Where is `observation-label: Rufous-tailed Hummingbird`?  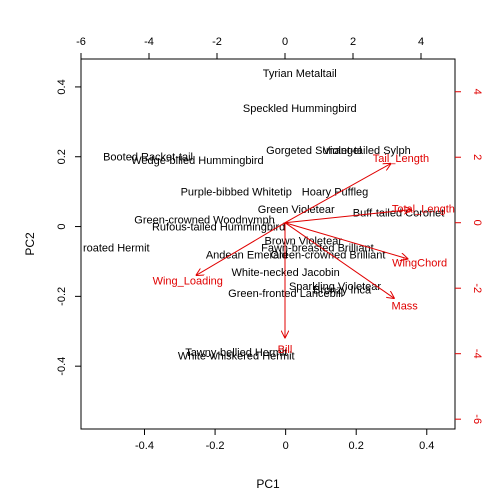
observation-label: Rufous-tailed Hummingbird is located at coordinates (218, 228).